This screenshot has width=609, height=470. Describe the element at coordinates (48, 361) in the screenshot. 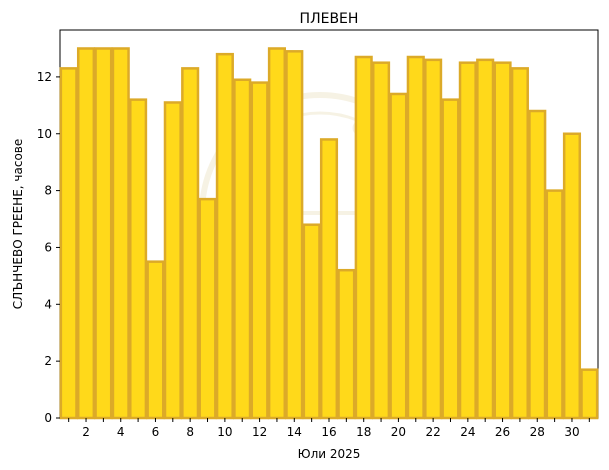

I see `y-tick-label: 2` at that location.